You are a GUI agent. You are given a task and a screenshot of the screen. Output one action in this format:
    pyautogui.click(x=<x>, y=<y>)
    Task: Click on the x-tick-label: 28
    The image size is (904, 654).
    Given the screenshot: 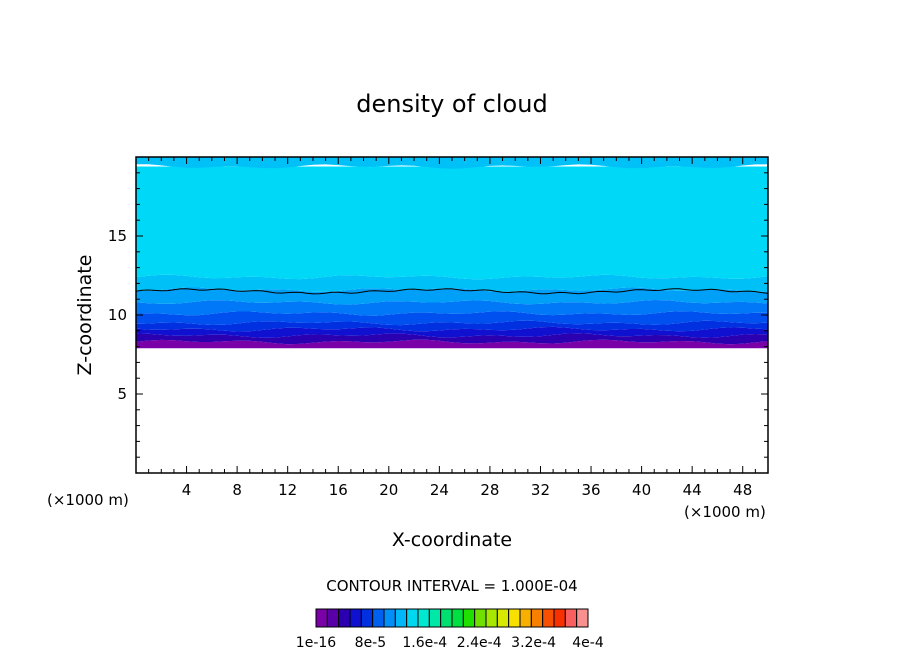 What is the action you would take?
    pyautogui.click(x=489, y=490)
    